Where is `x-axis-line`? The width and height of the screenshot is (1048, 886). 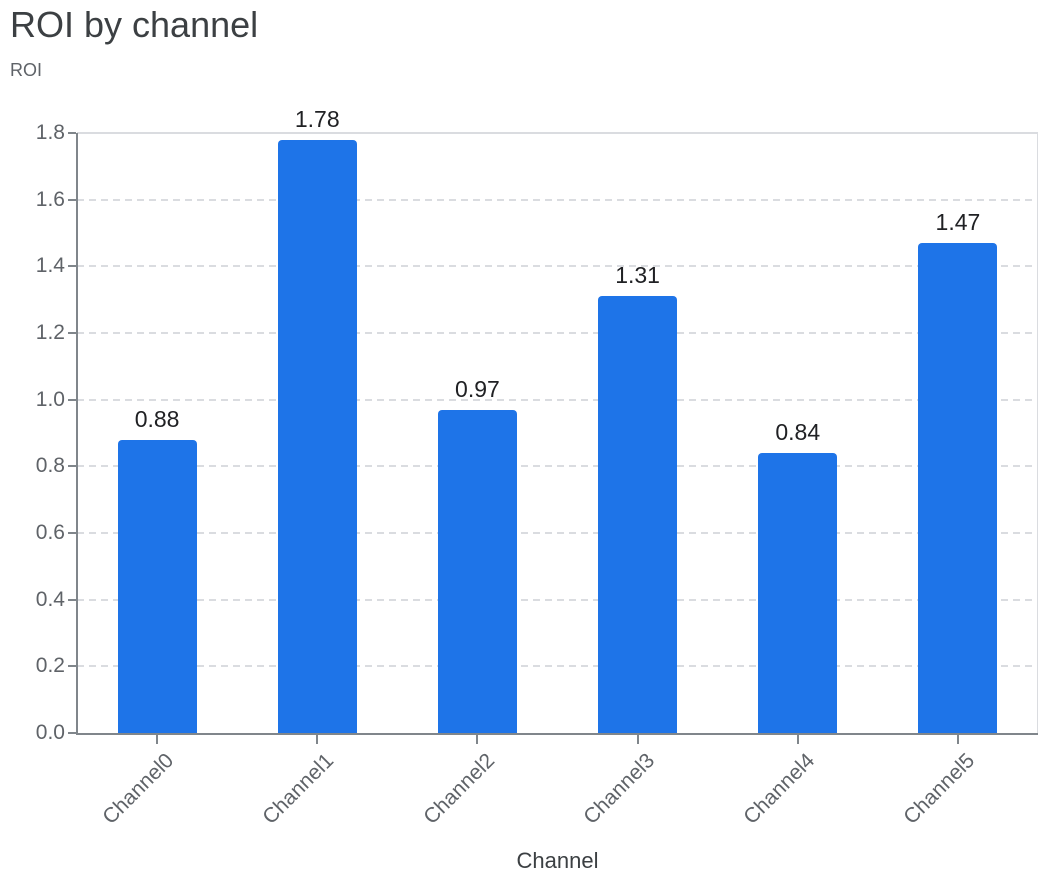 x-axis-line is located at coordinates (557, 734).